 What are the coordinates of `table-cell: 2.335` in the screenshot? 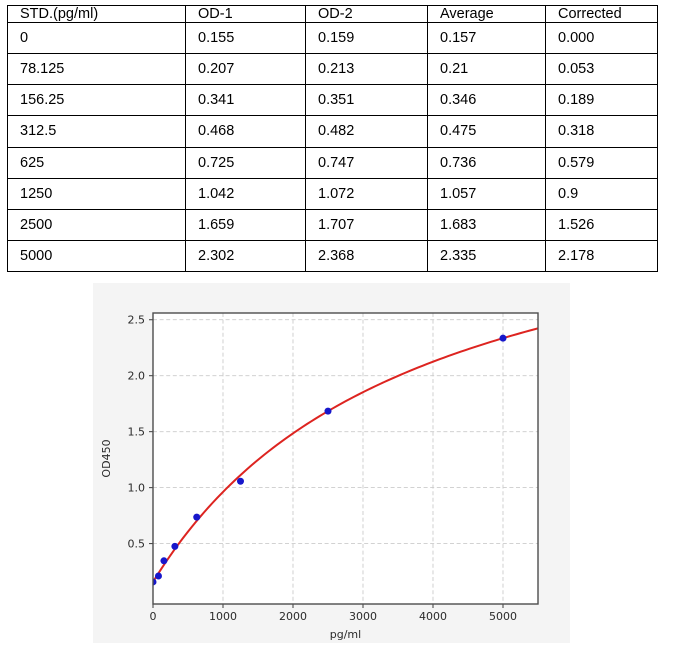 It's located at (486, 256).